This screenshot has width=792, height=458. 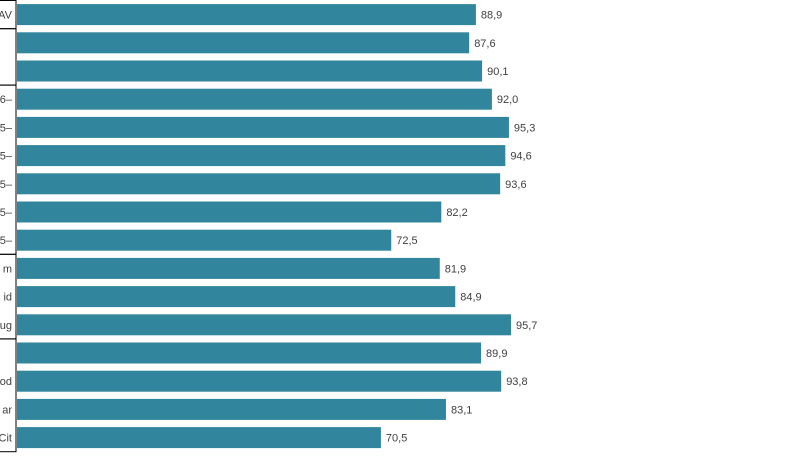 I want to click on category-tick-label: AV, so click(x=6, y=16).